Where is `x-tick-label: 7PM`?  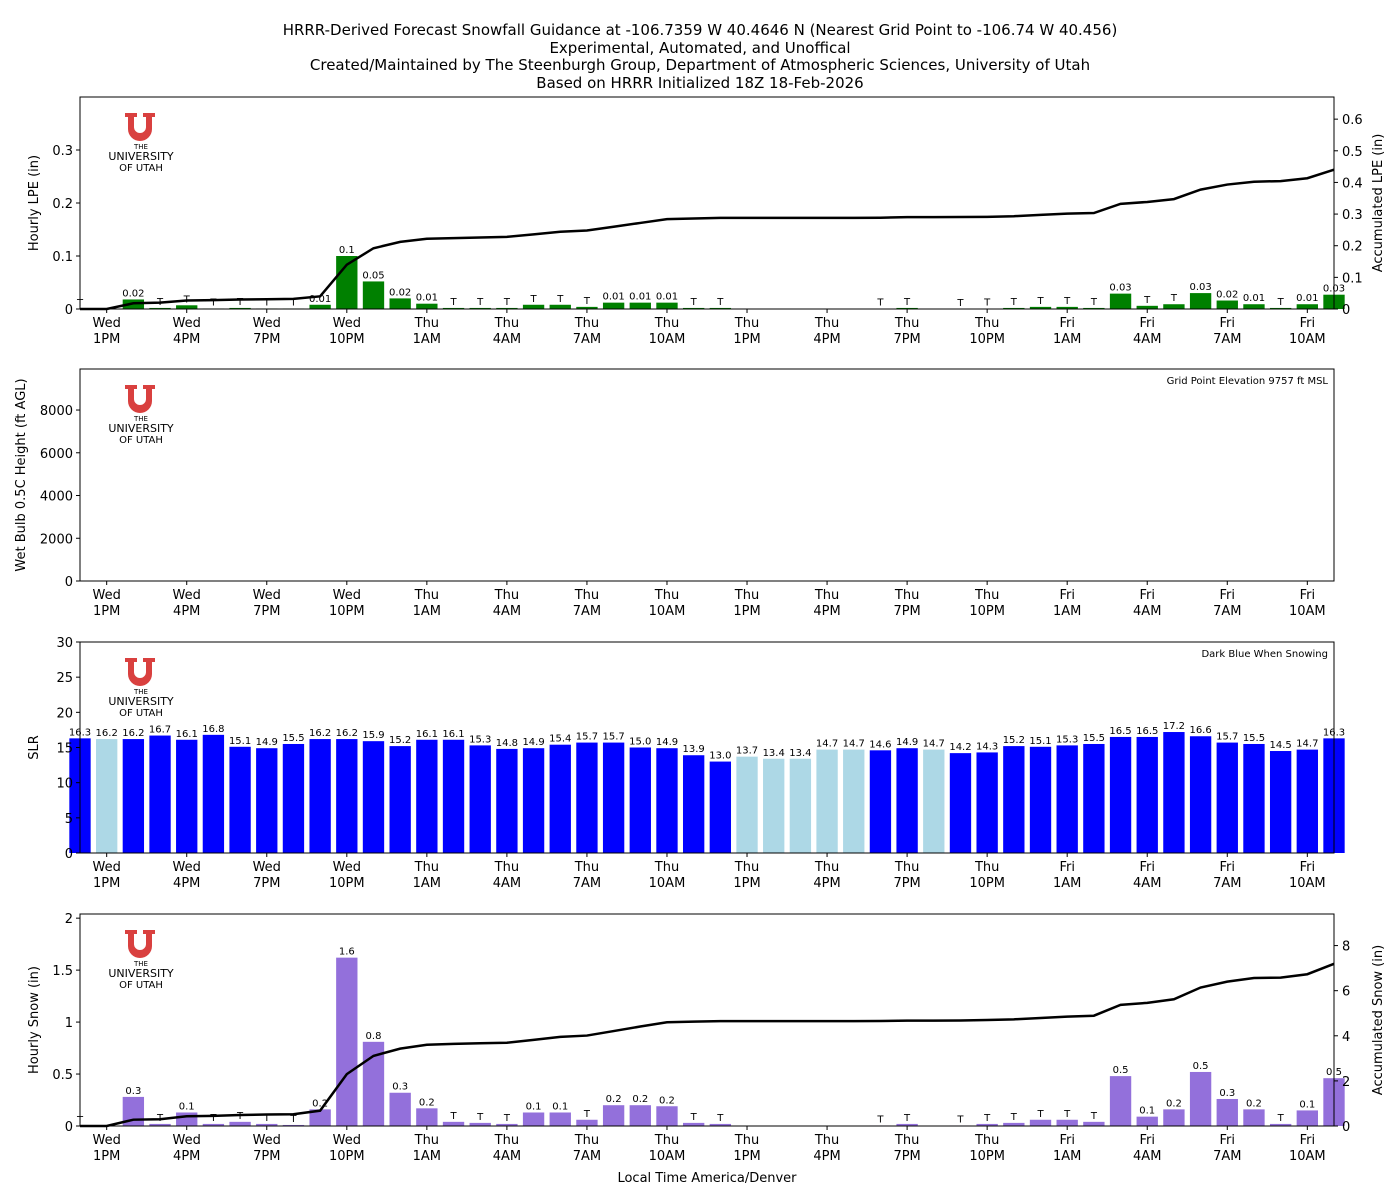
x-tick-label: 7PM is located at coordinates (906, 883).